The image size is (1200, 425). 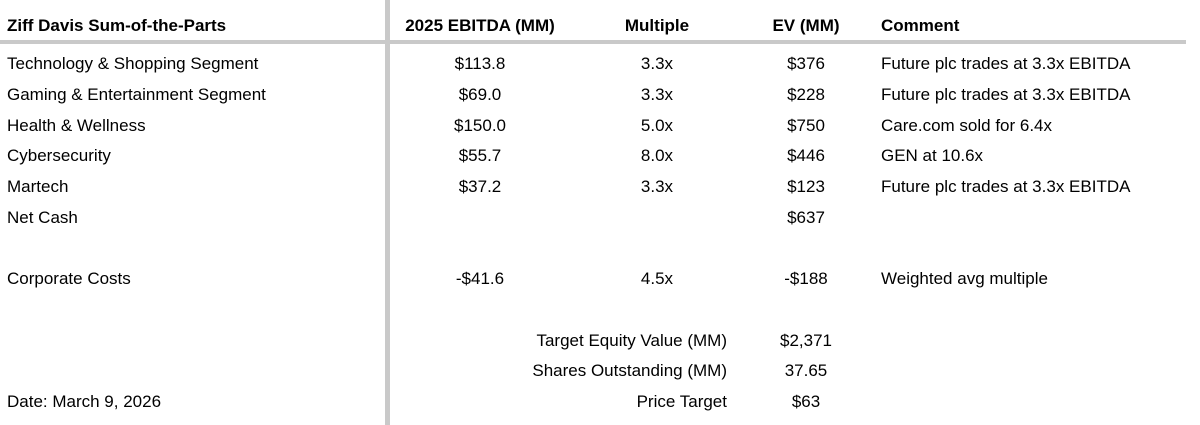 I want to click on ebitda-cell: -$41.6, so click(x=480, y=279).